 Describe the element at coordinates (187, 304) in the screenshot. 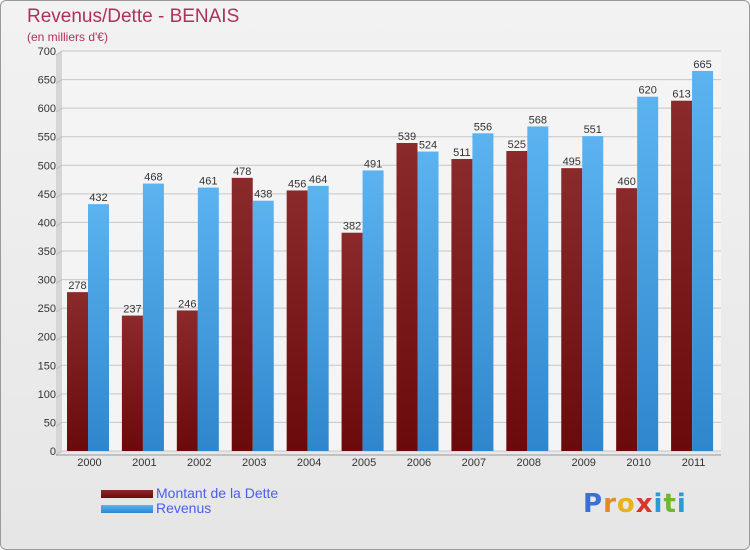

I see `data-label-dette: 246` at that location.